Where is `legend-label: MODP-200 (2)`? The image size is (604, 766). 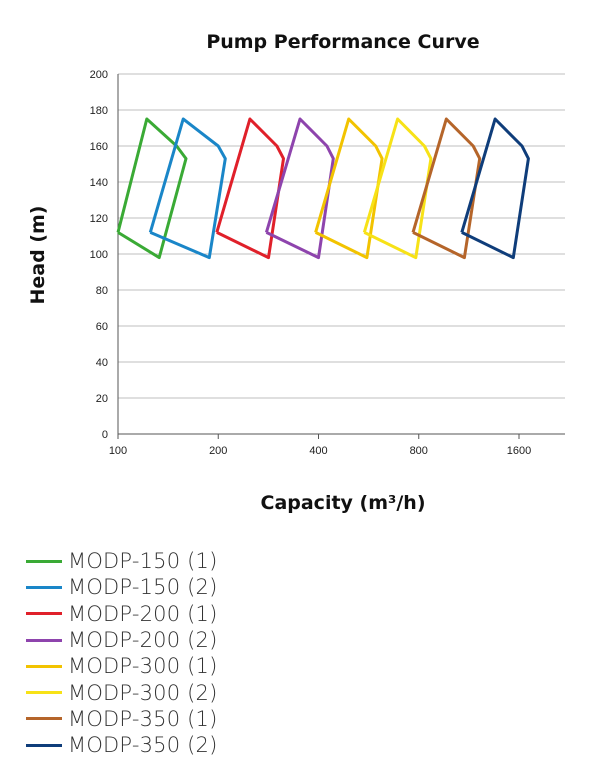 legend-label: MODP-200 (2) is located at coordinates (143, 640).